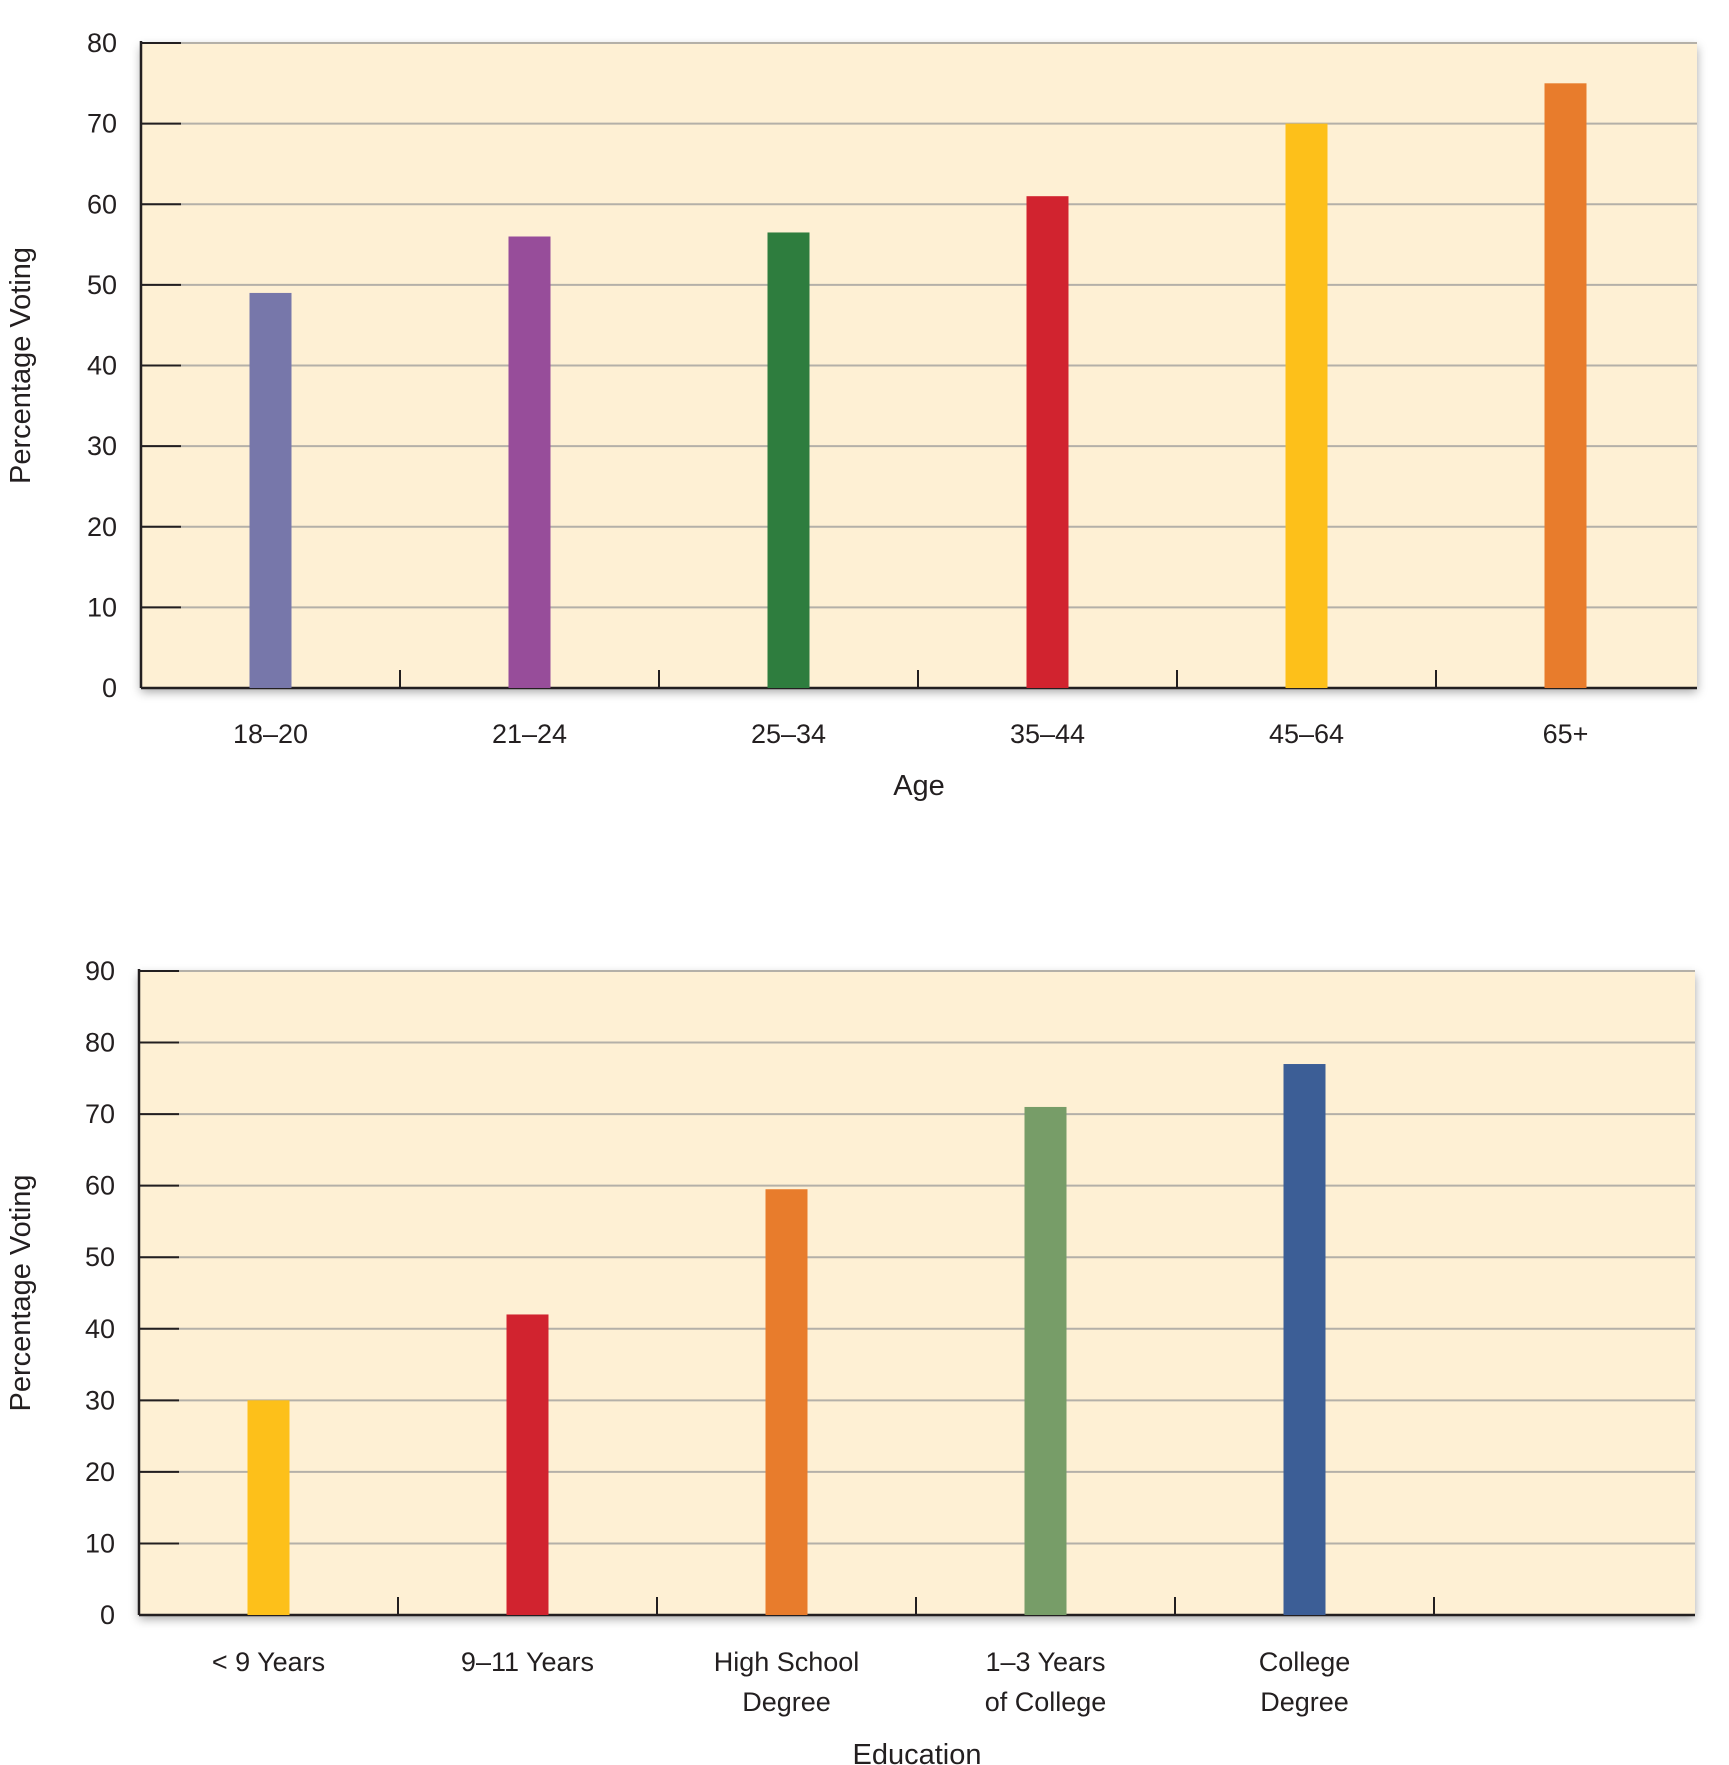 Image resolution: width=1729 pixels, height=1765 pixels. I want to click on chart-1-x-tick-label: < 9 Years, so click(268, 1662).